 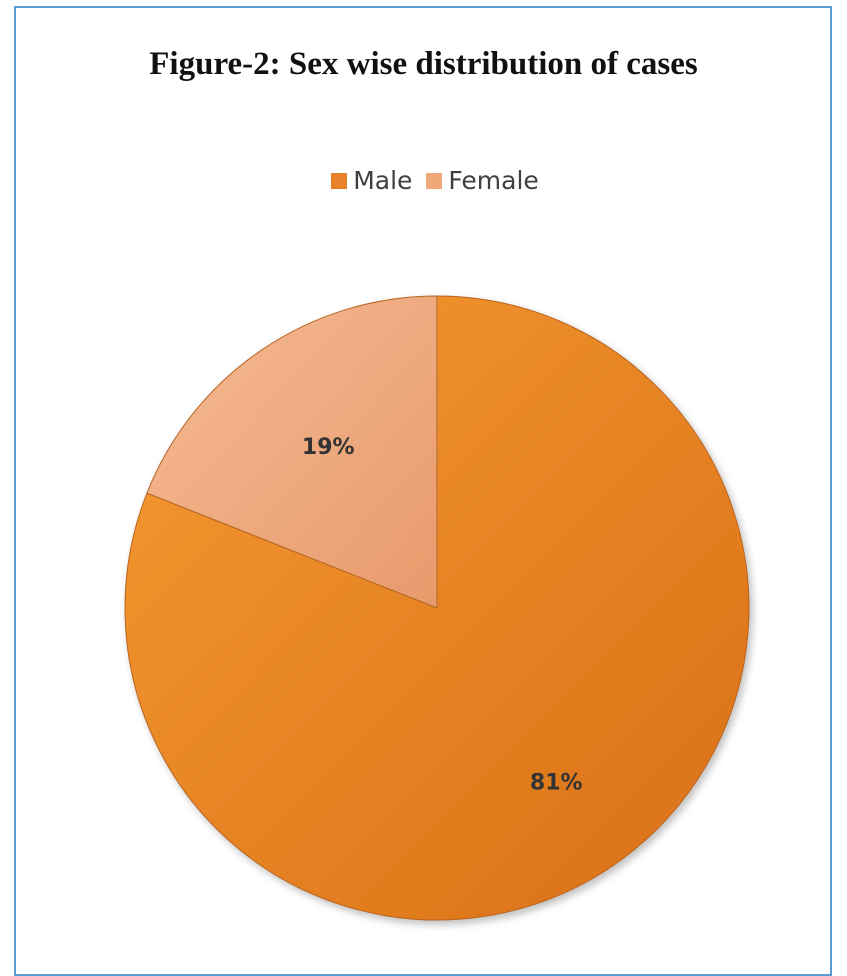 I want to click on legend-label-male: Male, so click(x=383, y=180).